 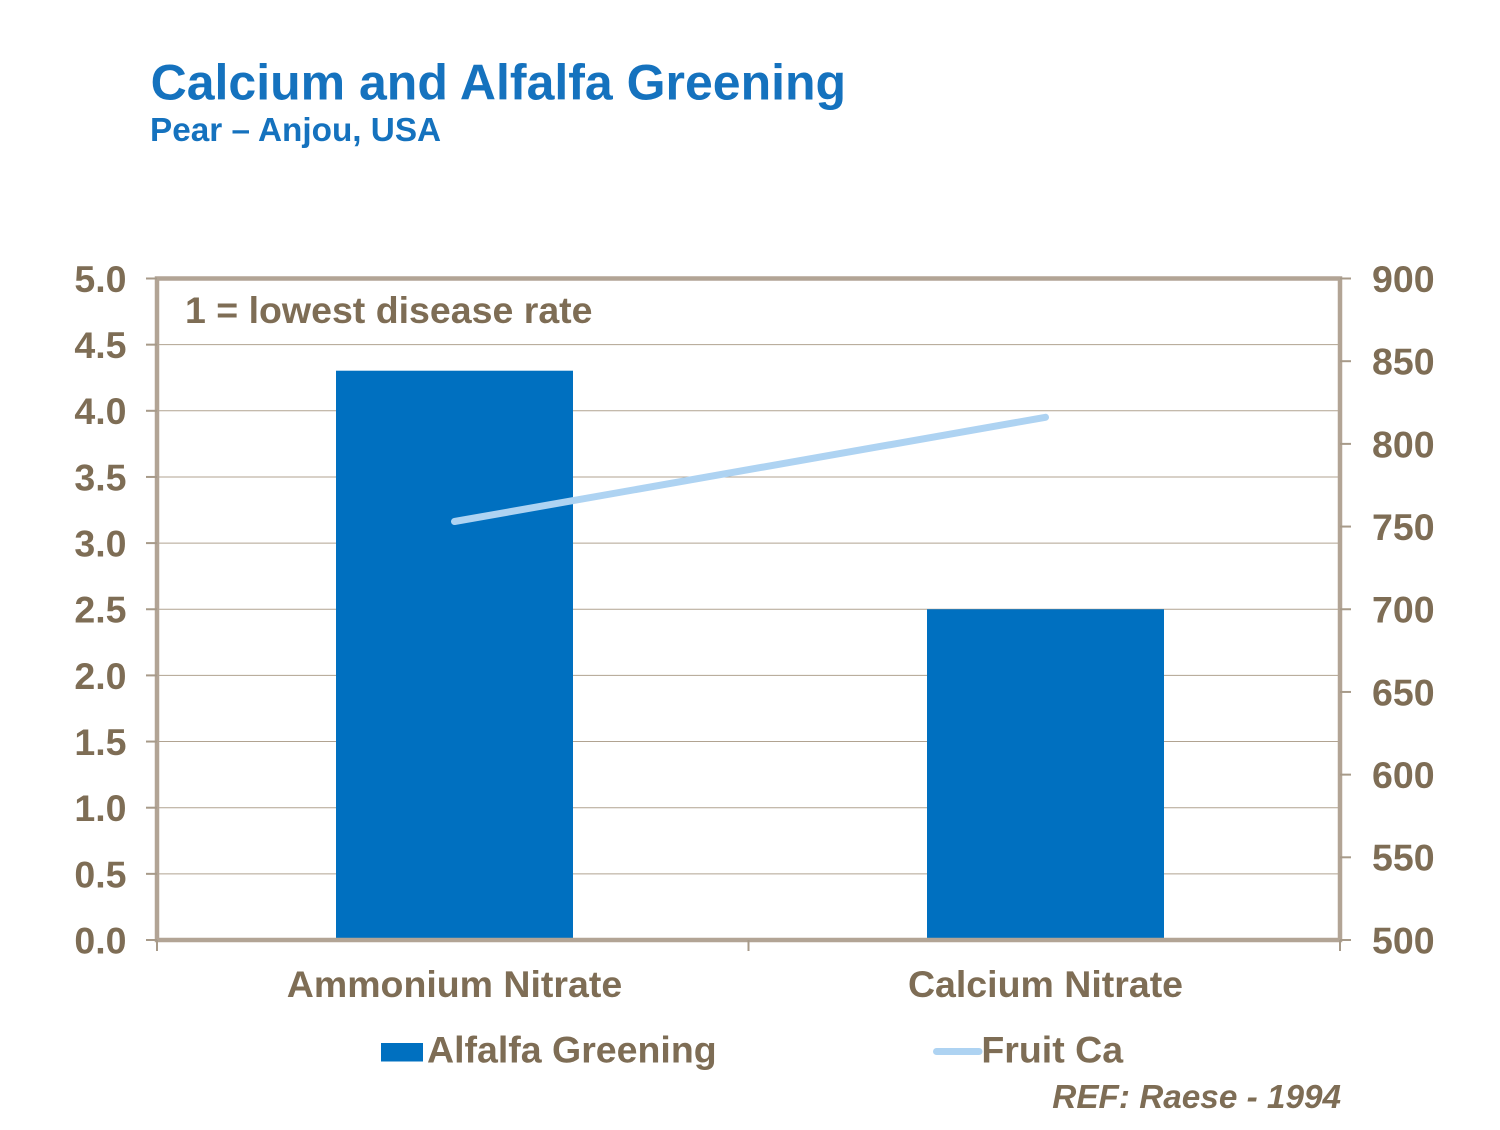 What do you see at coordinates (295, 130) in the screenshot?
I see `svg-text: Pear – Anjou, USA` at bounding box center [295, 130].